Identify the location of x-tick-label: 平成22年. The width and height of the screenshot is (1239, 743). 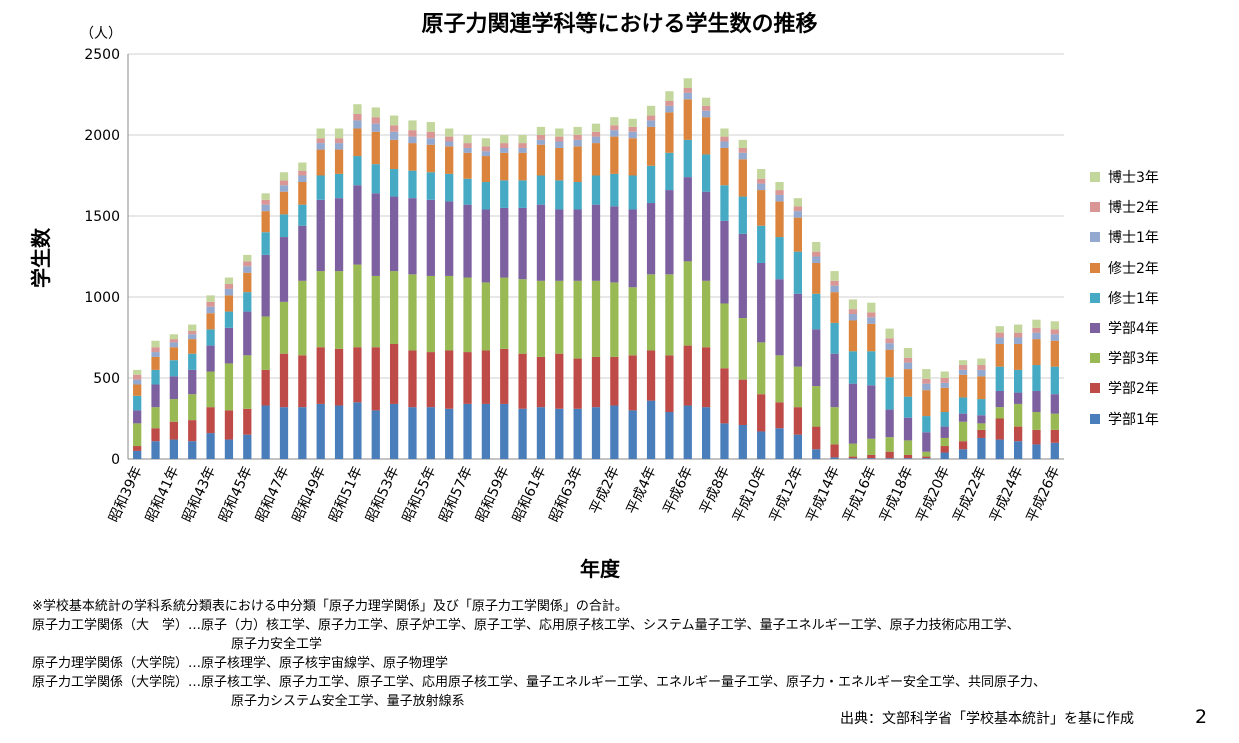
(970, 494).